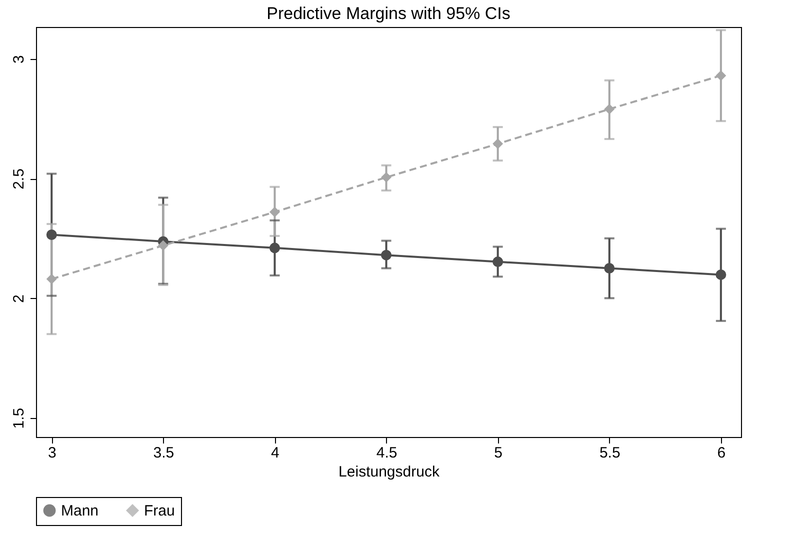  Describe the element at coordinates (19, 179) in the screenshot. I see `y-tick-label: 2.5` at that location.